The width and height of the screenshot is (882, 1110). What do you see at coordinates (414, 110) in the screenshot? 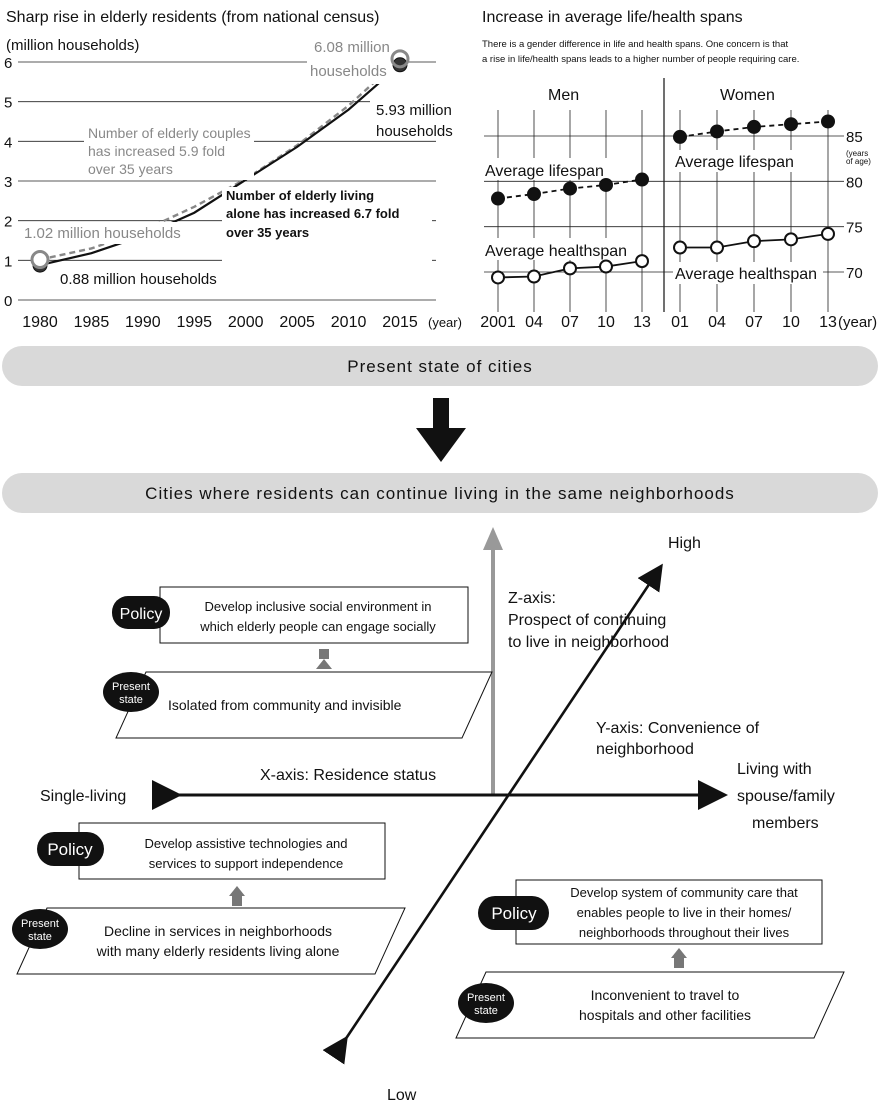
I see `alone-end-label-1: 5.93 million` at bounding box center [414, 110].